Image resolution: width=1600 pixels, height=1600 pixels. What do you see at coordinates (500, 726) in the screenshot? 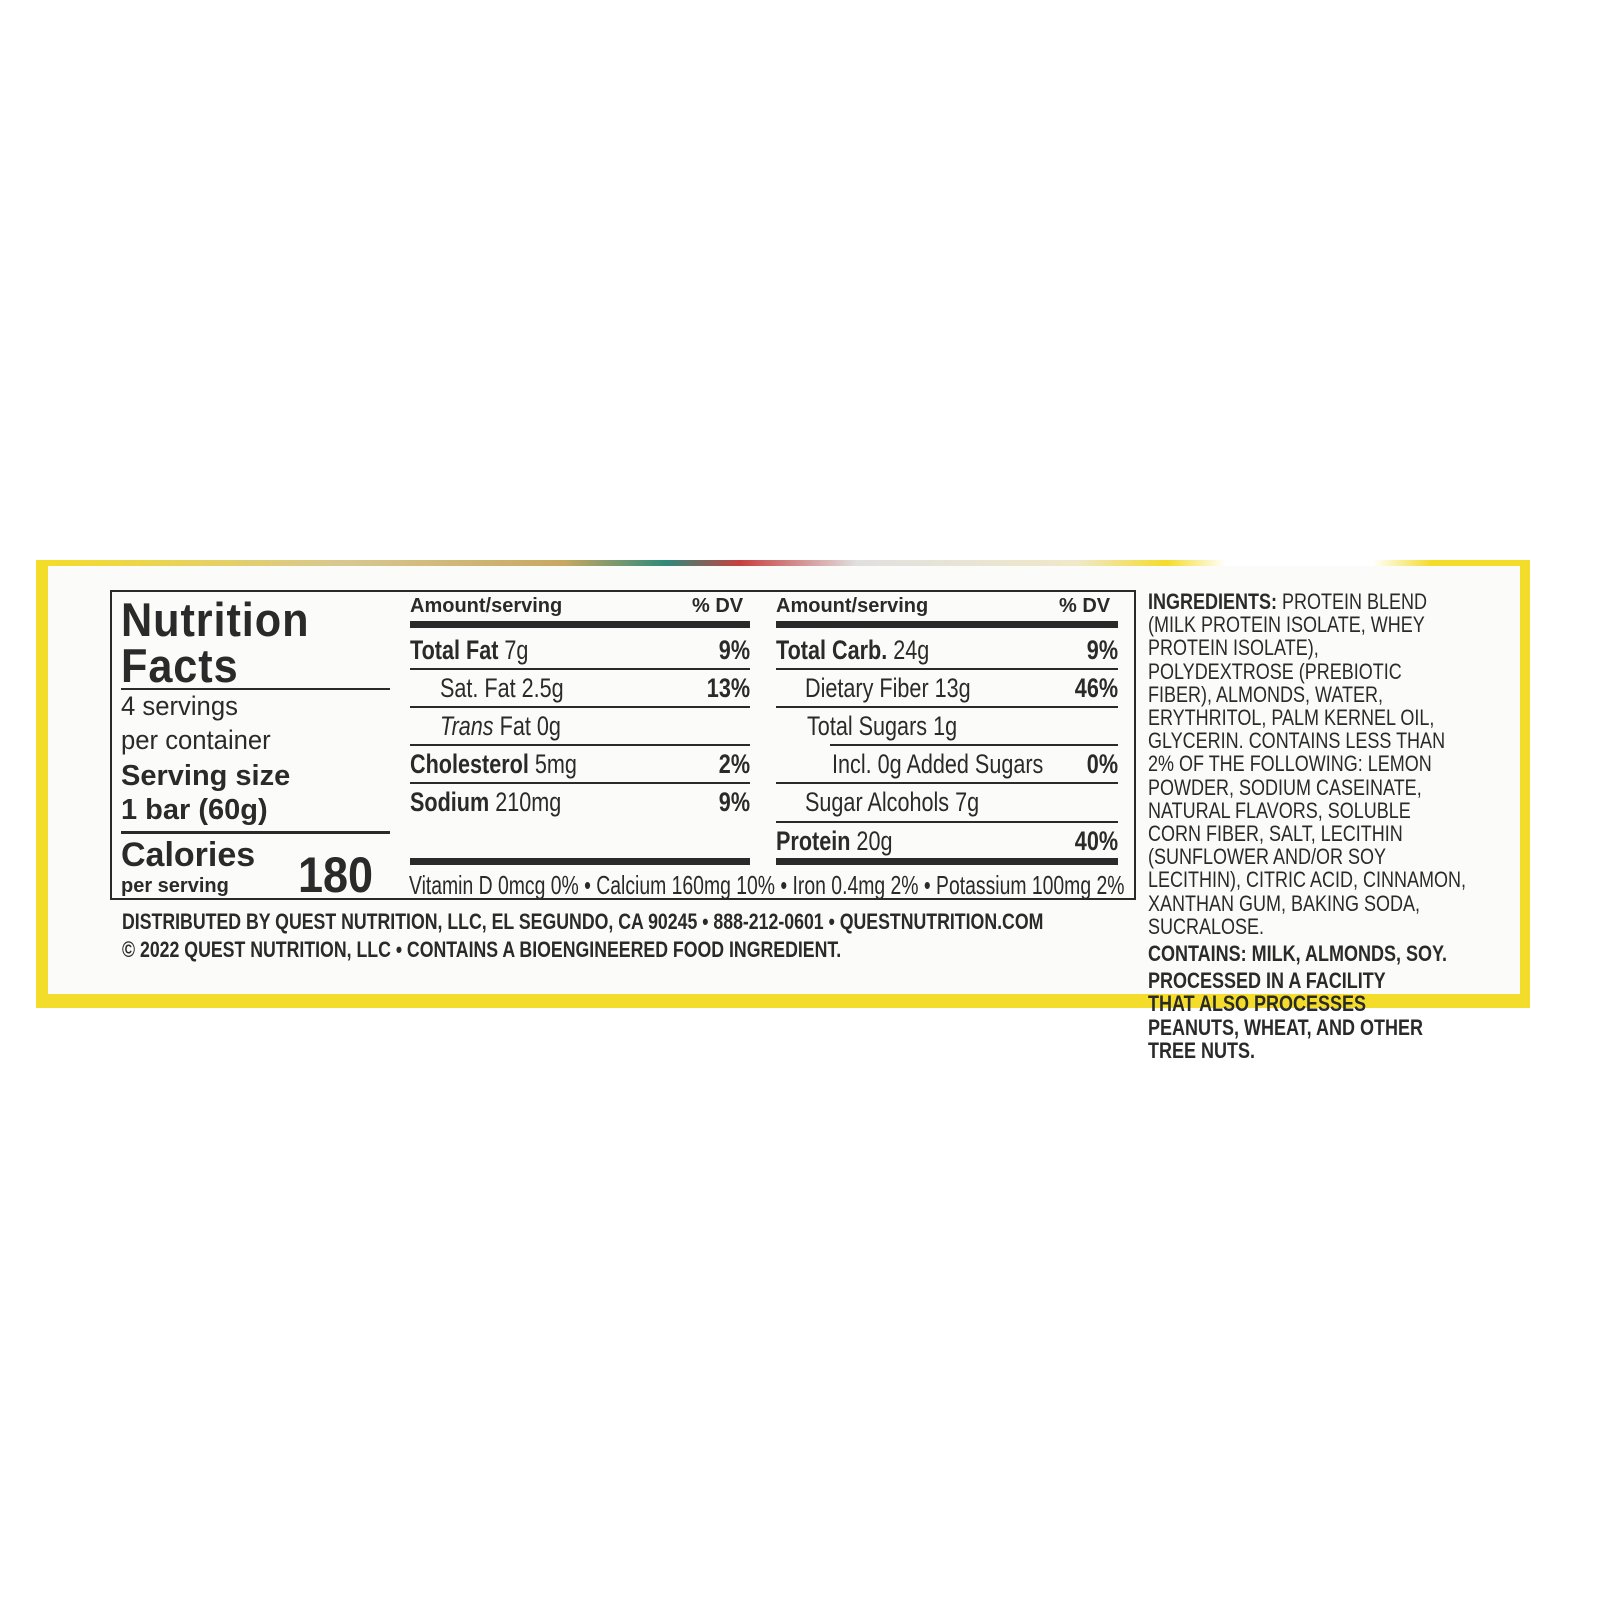
I see `nutrient-row-trans-fat: Trans Fat 0g` at bounding box center [500, 726].